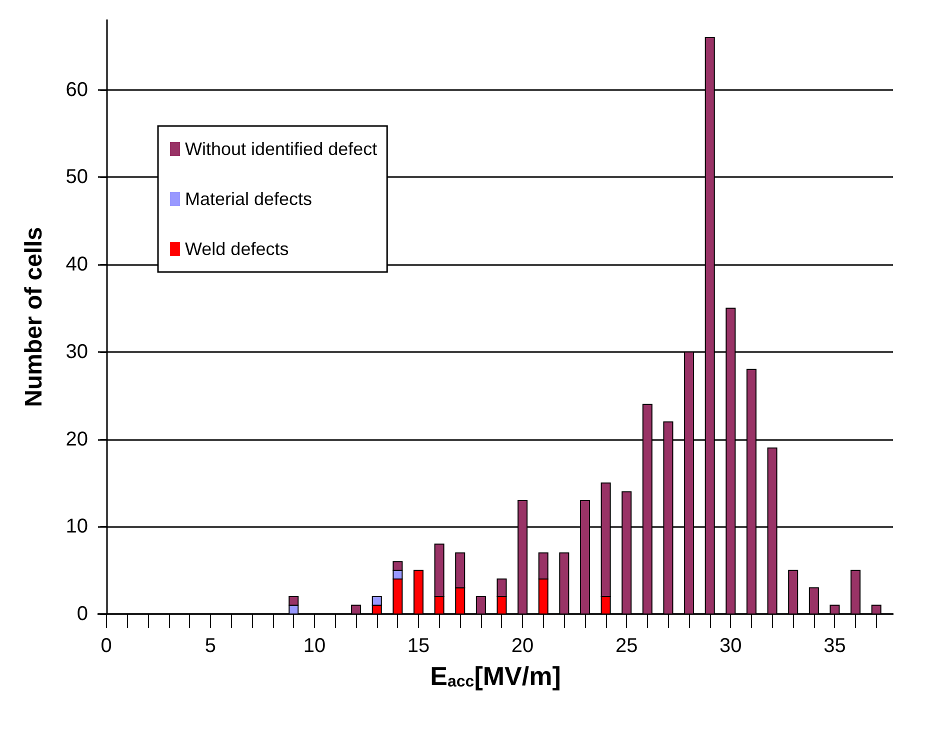  Describe the element at coordinates (626, 646) in the screenshot. I see `x-tick-label: 25` at that location.